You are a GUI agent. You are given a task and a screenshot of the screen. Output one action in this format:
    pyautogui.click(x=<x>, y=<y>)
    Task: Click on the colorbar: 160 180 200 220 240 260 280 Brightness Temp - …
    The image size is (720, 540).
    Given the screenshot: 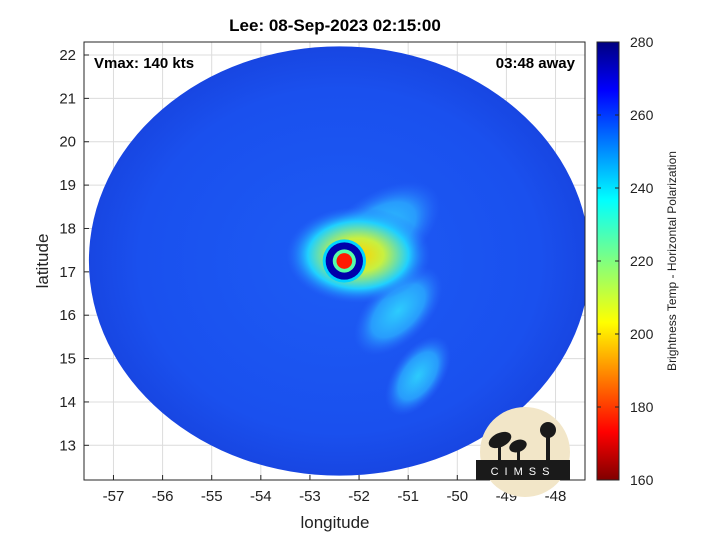 What is the action you would take?
    pyautogui.click(x=637, y=261)
    